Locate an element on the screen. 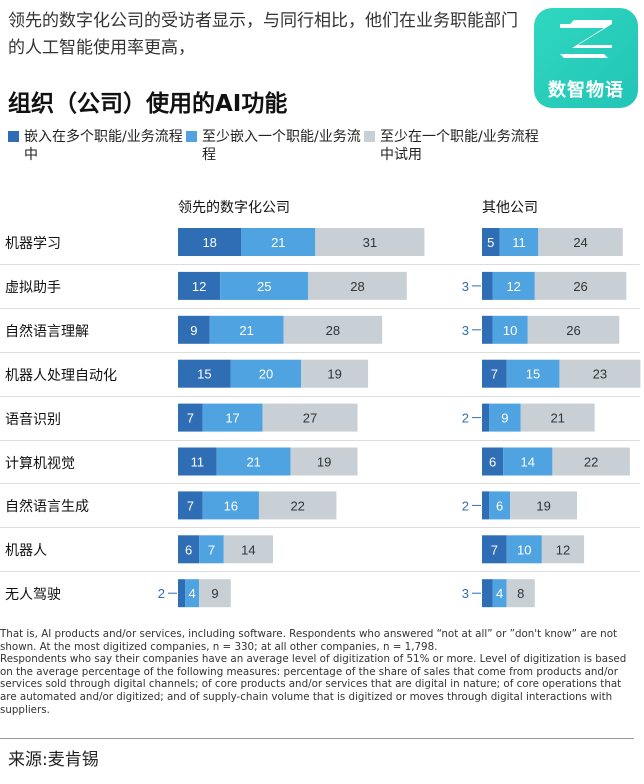 This screenshot has width=644, height=784. source-note: 来源:麦肯锡 is located at coordinates (53, 760).